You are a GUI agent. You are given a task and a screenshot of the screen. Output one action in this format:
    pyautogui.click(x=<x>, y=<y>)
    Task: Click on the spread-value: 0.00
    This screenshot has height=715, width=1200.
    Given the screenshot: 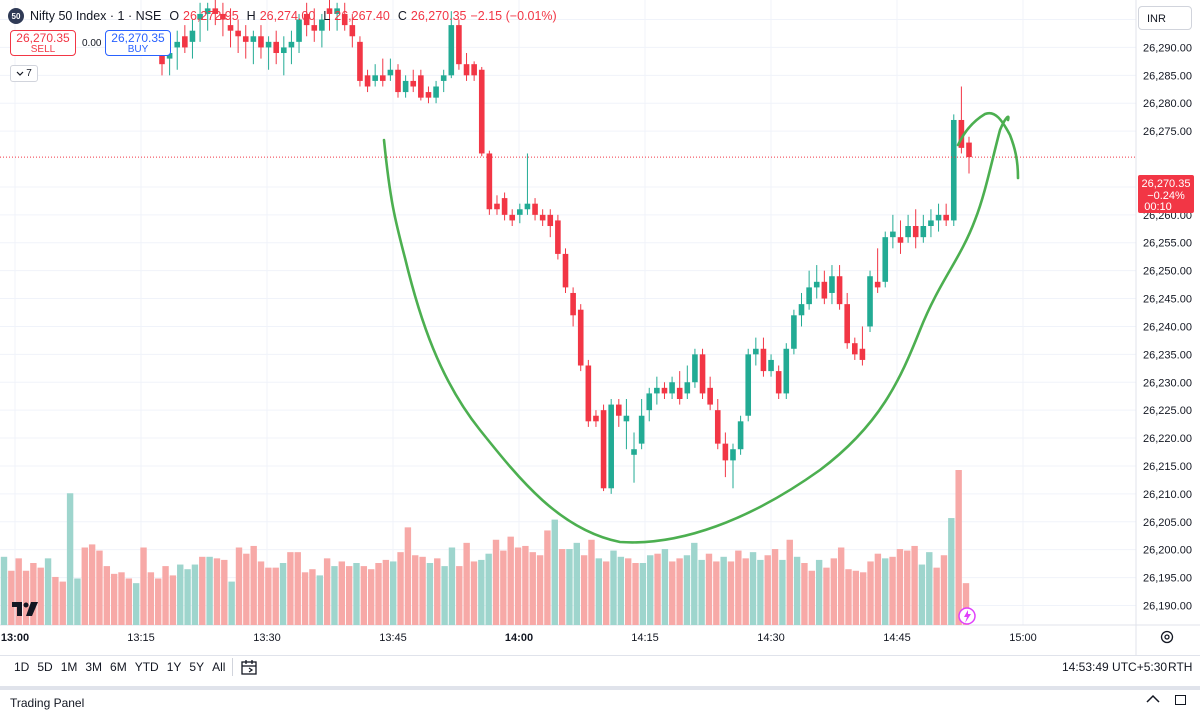 What is the action you would take?
    pyautogui.click(x=92, y=43)
    